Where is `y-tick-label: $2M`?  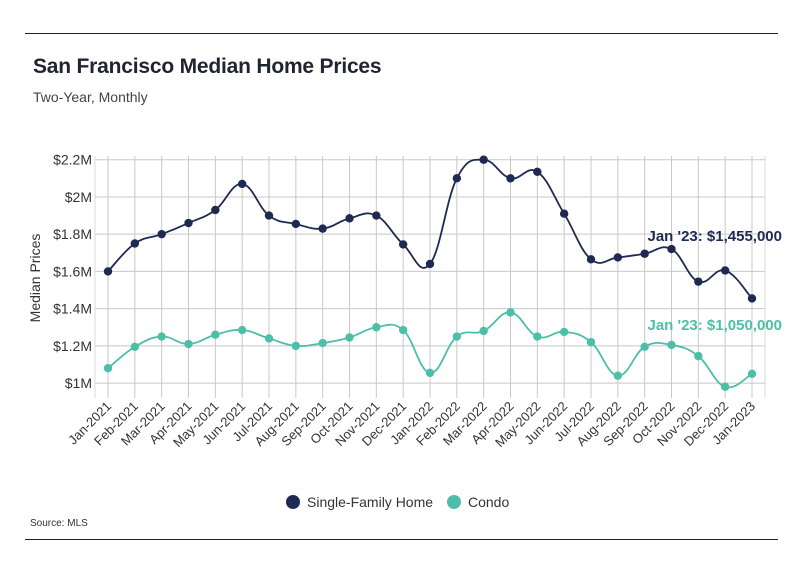
y-tick-label: $2M is located at coordinates (78, 197).